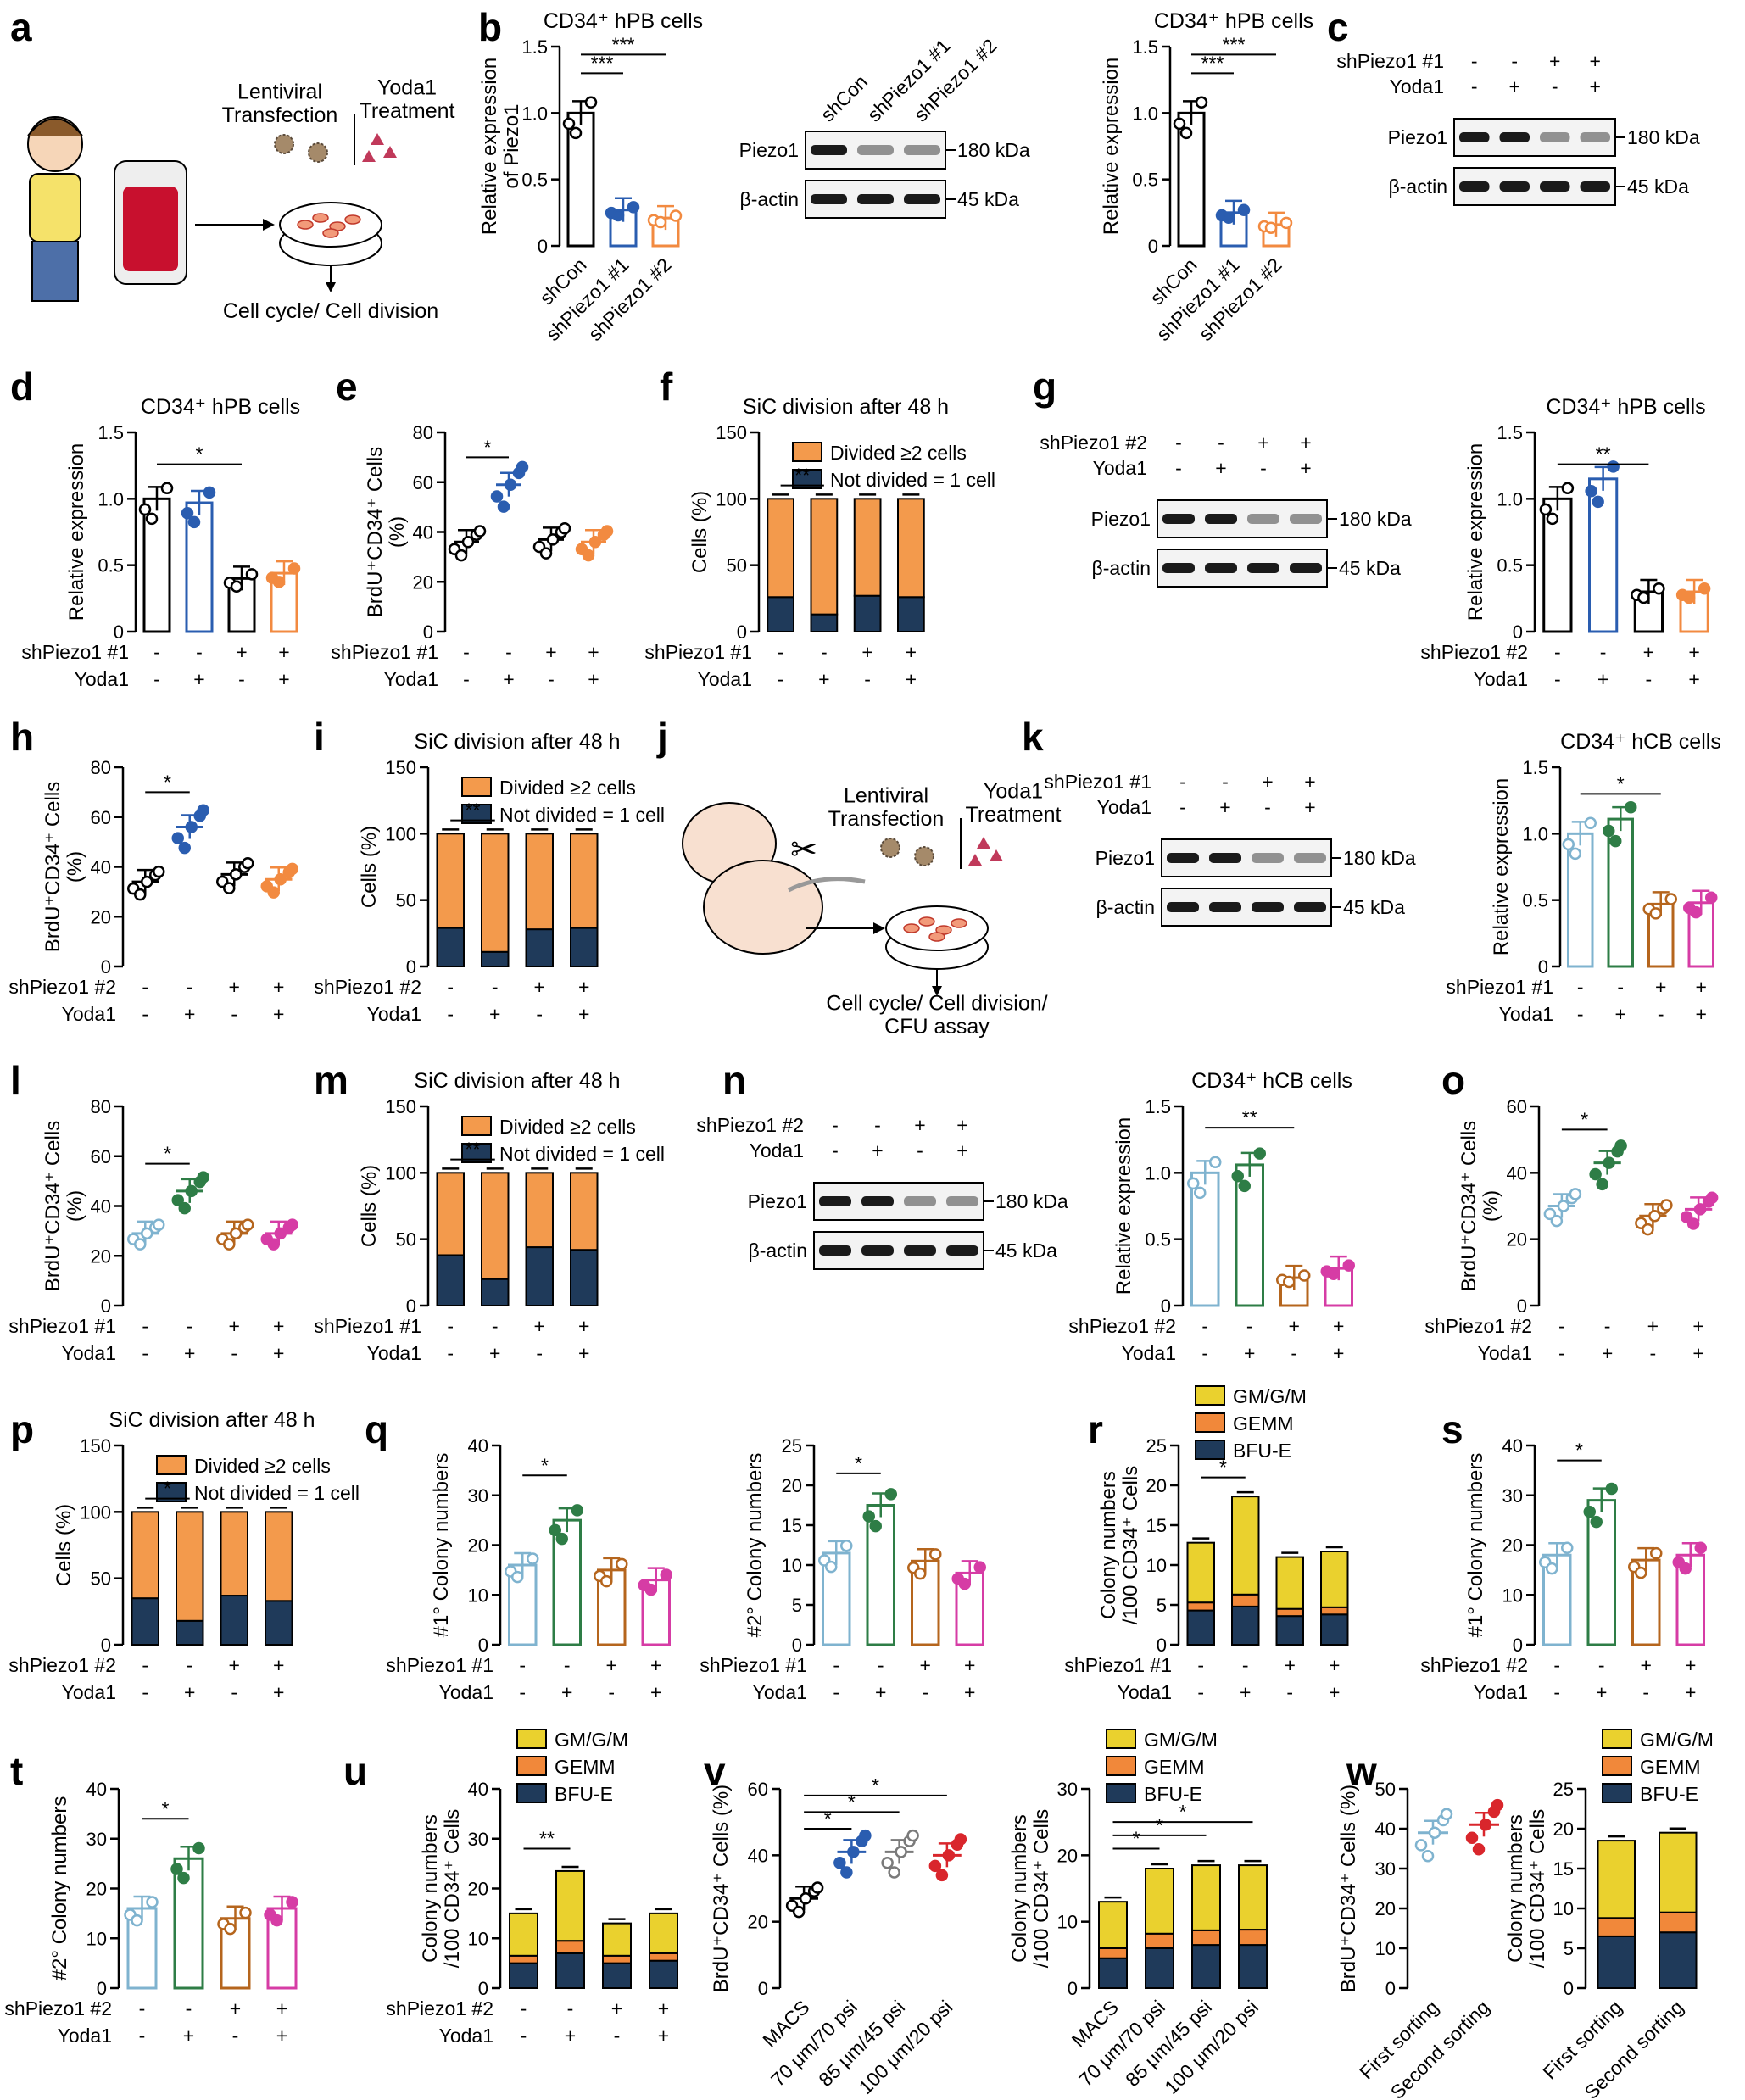  What do you see at coordinates (1067, 1789) in the screenshot?
I see `y-tick-label: 30` at bounding box center [1067, 1789].